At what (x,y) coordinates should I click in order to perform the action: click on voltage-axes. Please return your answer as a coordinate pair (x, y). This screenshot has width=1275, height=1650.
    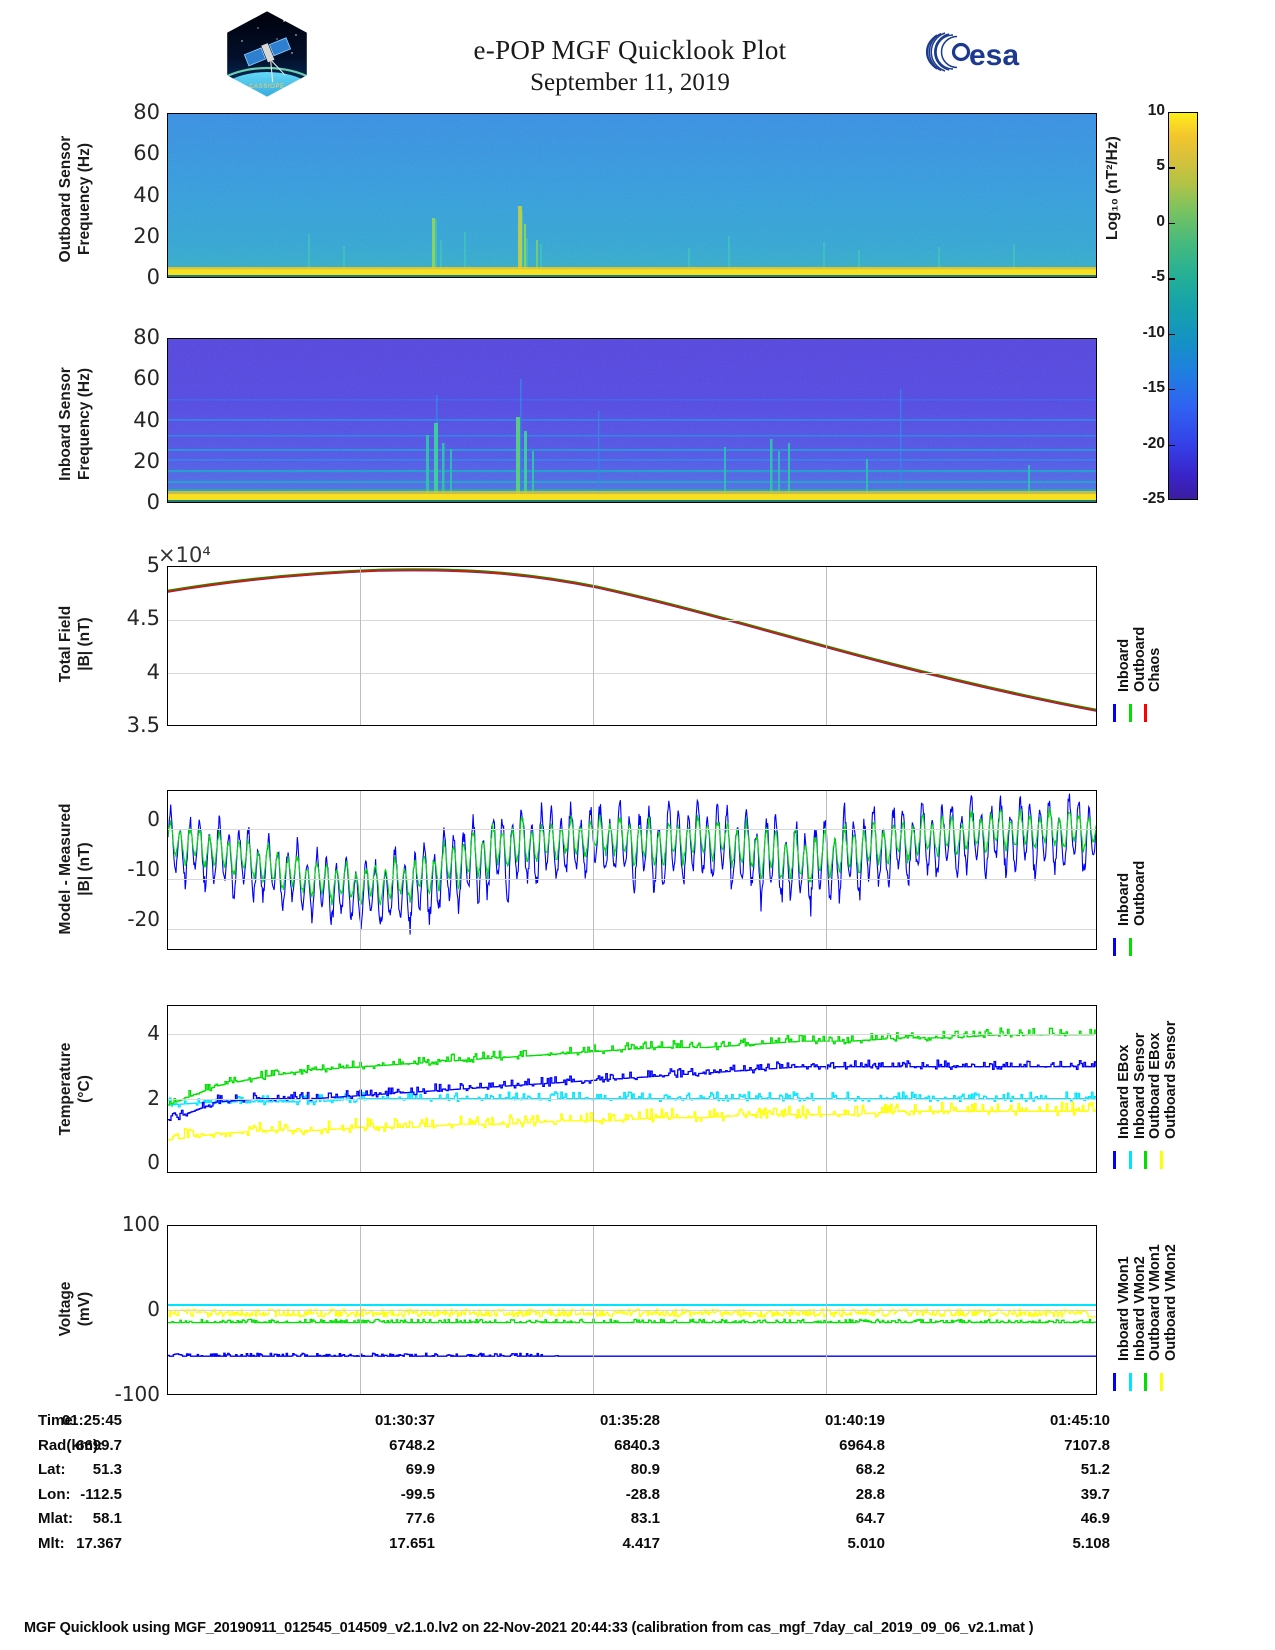
    Looking at the image, I should click on (632, 1310).